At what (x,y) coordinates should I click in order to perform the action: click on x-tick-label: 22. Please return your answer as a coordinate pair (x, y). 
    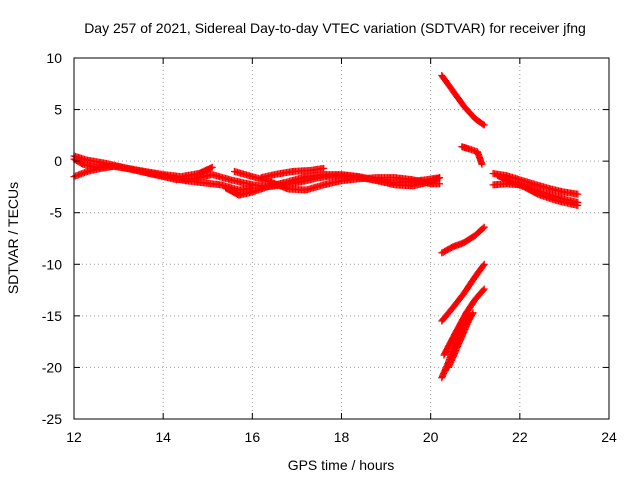
    Looking at the image, I should click on (520, 437).